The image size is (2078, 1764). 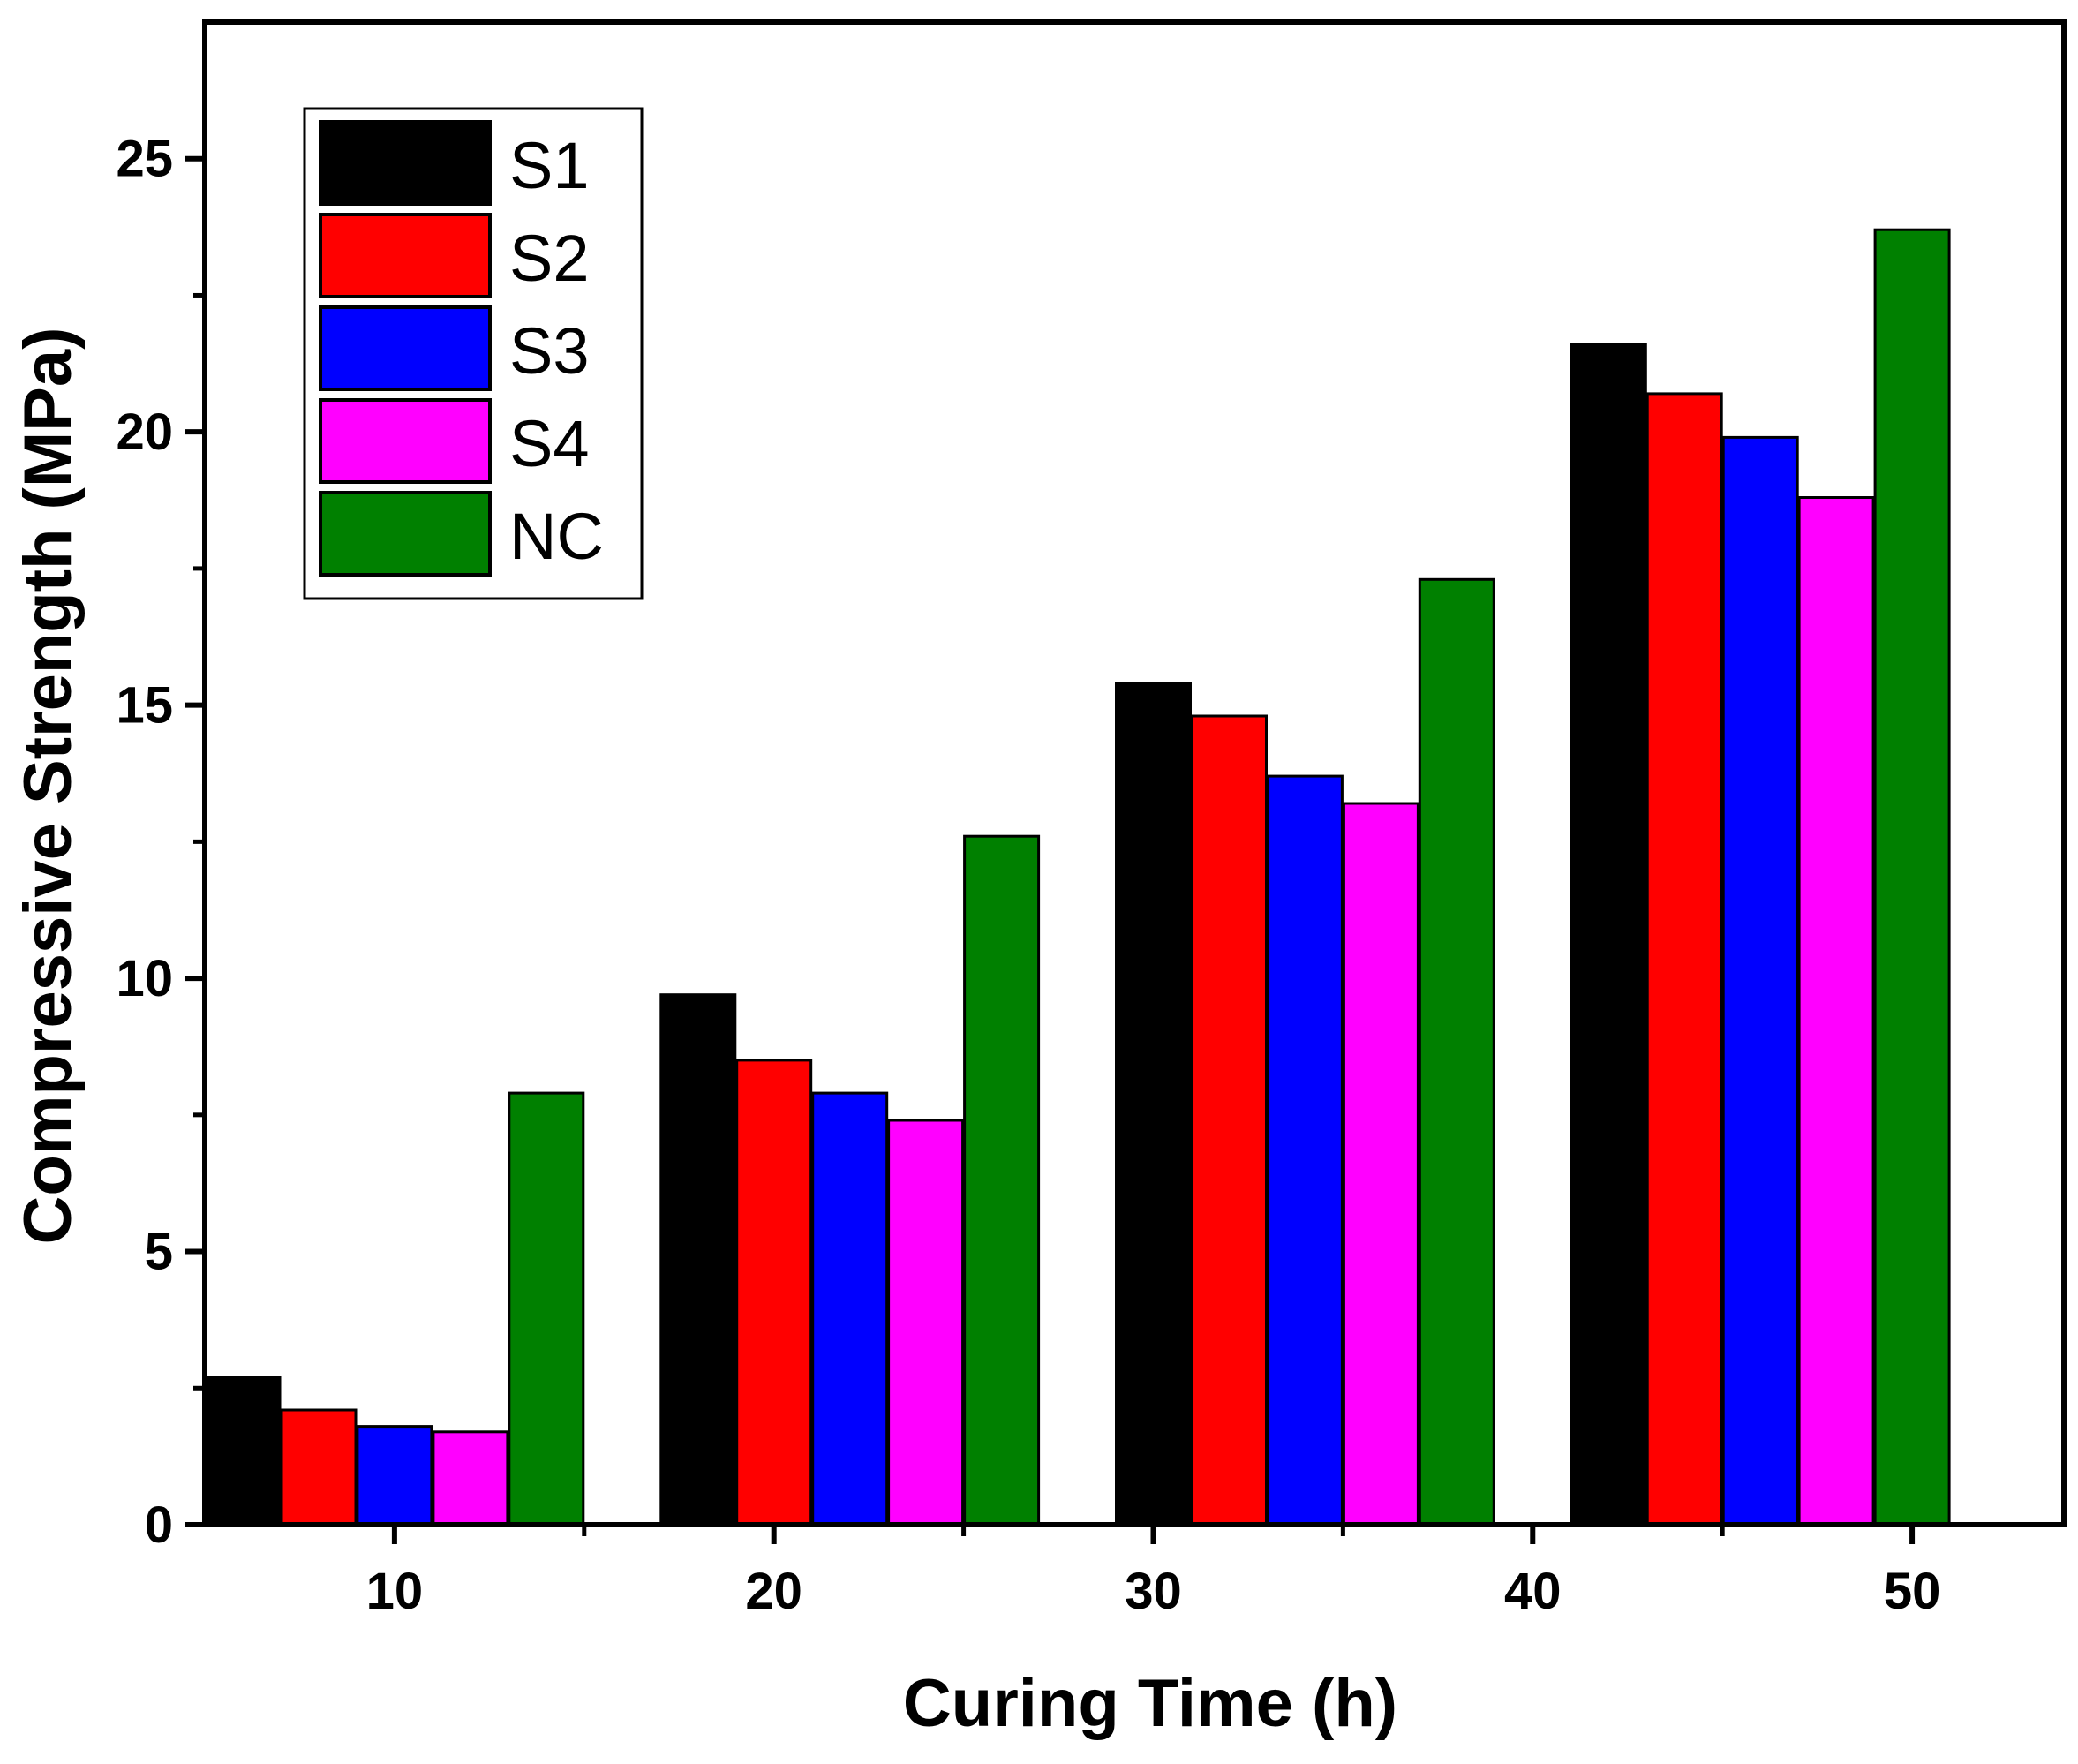 What do you see at coordinates (405, 163) in the screenshot?
I see `legend-swatch-s1` at bounding box center [405, 163].